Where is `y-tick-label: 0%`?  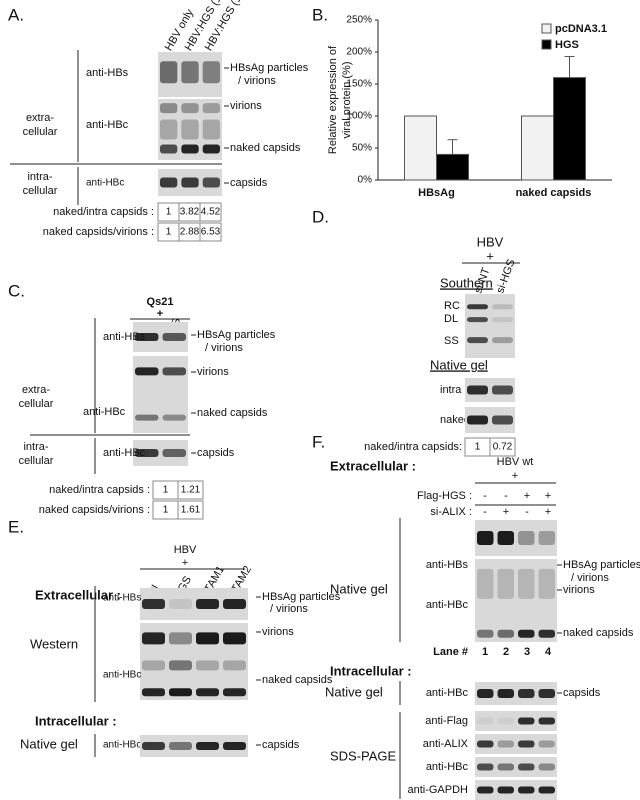
y-tick-label: 0% is located at coordinates (365, 180).